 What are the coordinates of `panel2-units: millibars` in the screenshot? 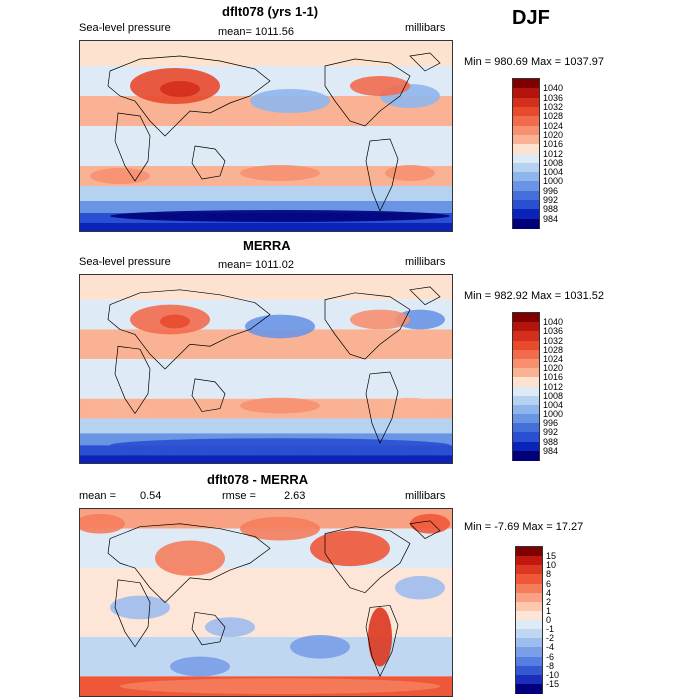 It's located at (425, 262).